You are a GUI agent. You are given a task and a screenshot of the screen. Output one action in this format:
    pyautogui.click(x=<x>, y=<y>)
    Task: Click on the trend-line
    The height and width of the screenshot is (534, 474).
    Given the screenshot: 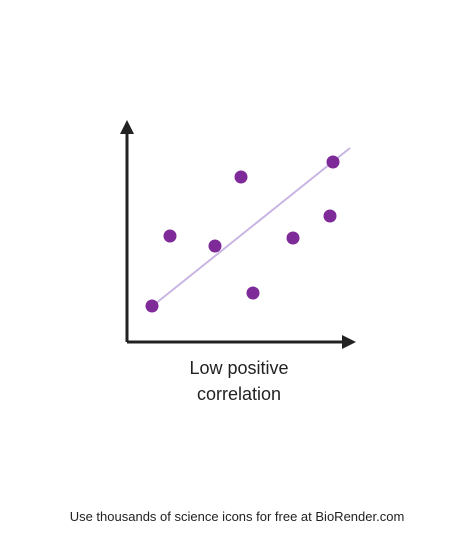 What is the action you would take?
    pyautogui.click(x=250, y=228)
    